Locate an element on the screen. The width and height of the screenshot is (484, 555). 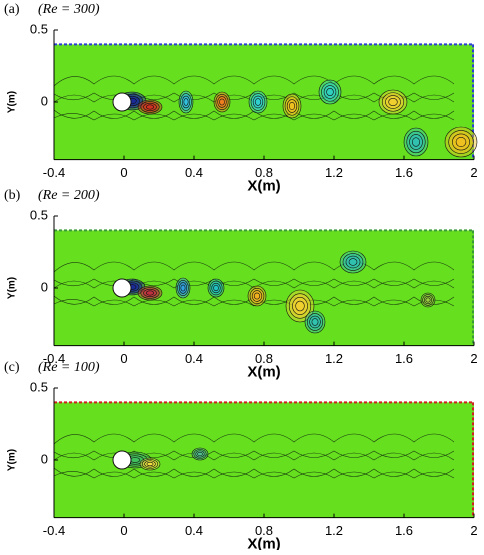
panel-label: (a) is located at coordinates (12, 9).